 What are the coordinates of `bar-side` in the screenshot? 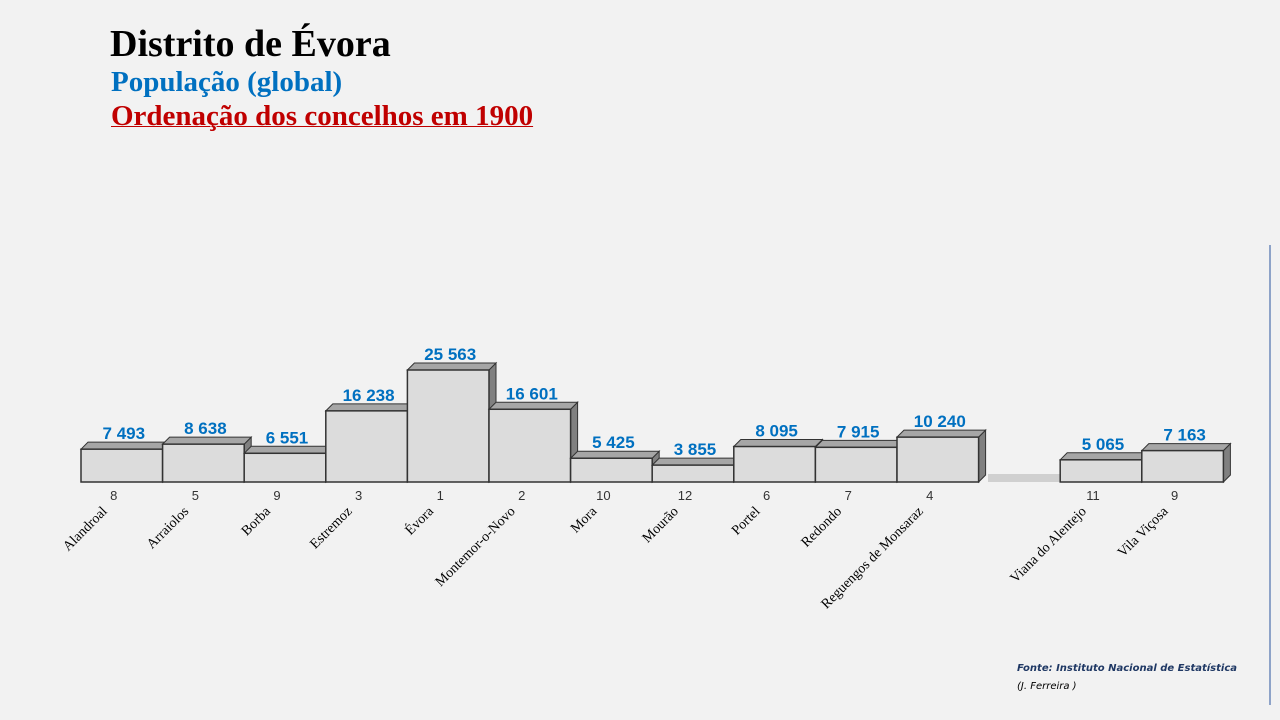 It's located at (982, 456).